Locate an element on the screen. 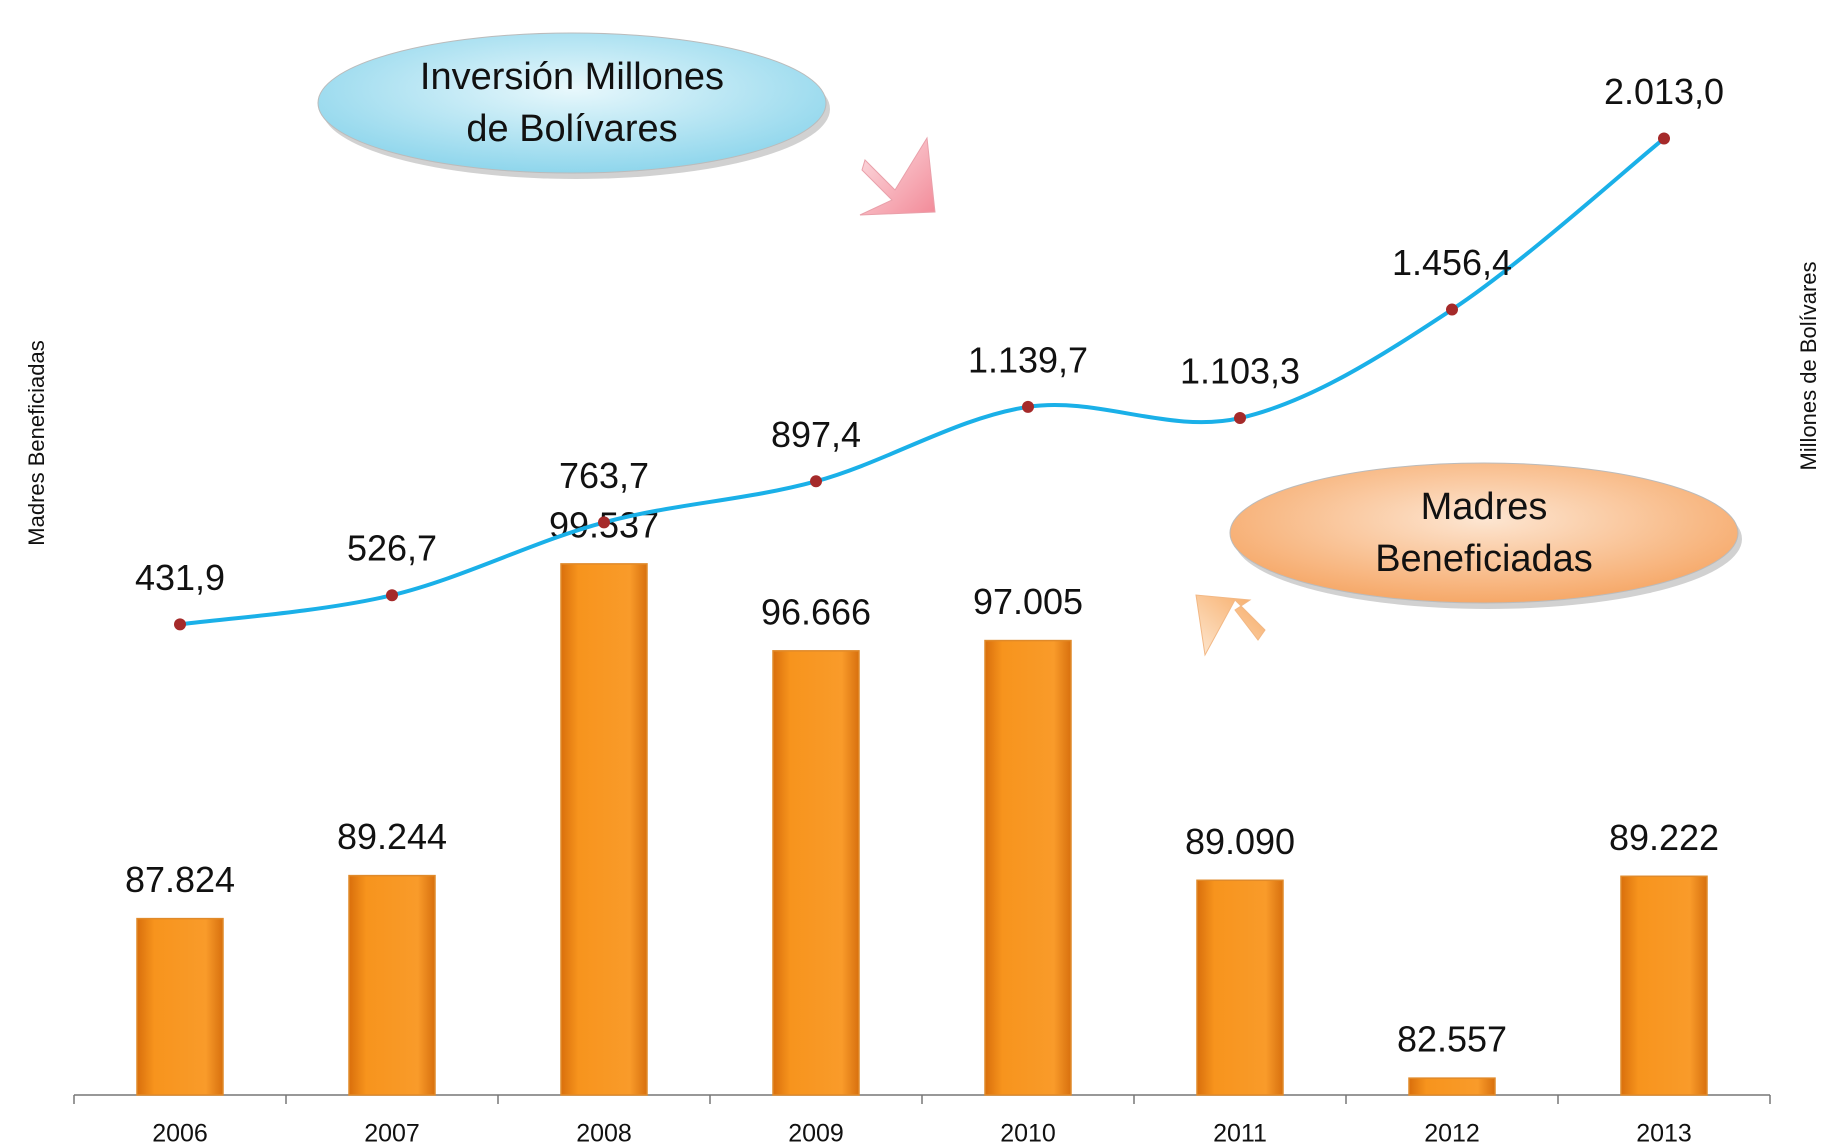  x-tick-label: 2008 is located at coordinates (604, 1134).